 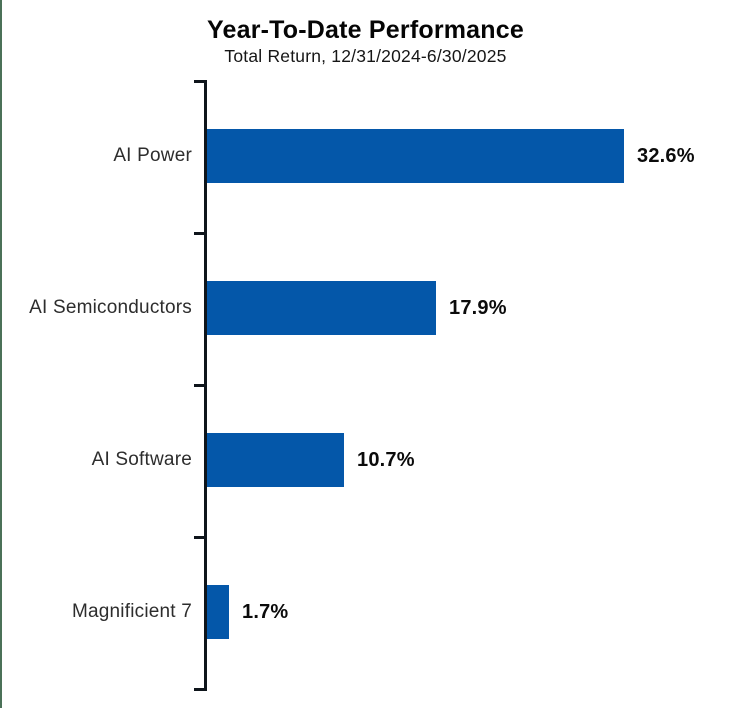 I want to click on category-label: AI Power, so click(x=152, y=155).